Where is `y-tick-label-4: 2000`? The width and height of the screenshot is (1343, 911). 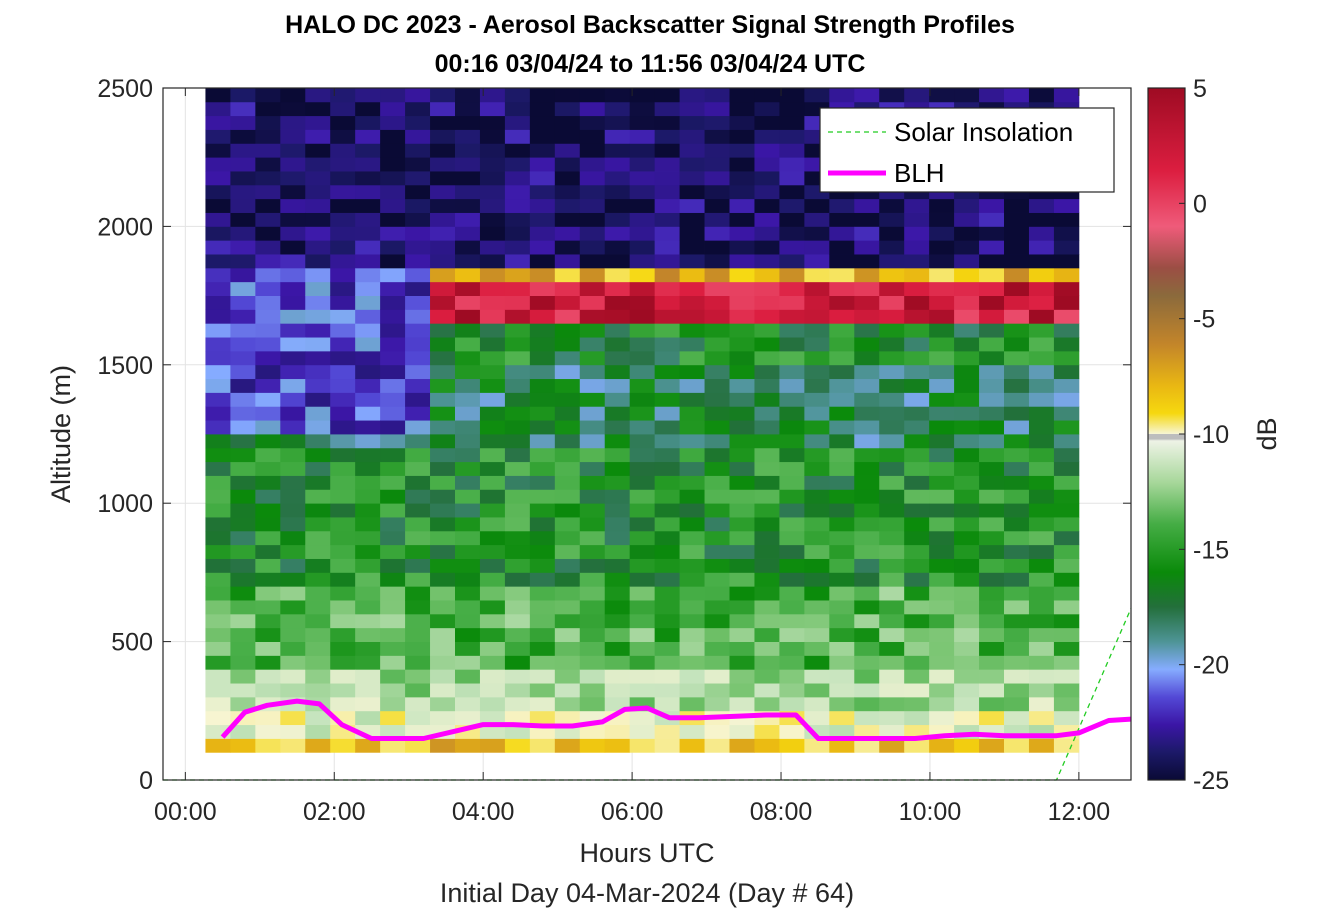 y-tick-label-4: 2000 is located at coordinates (125, 227).